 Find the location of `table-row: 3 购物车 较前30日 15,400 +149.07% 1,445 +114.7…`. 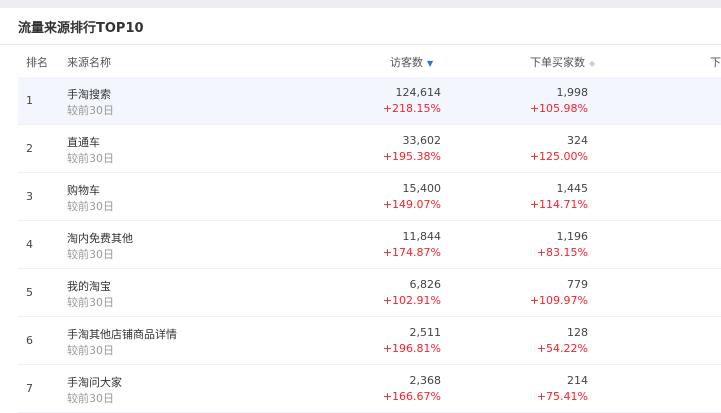

table-row: 3 购物车 较前30日 15,400 +149.07% 1,445 +114.7… is located at coordinates (369, 197).